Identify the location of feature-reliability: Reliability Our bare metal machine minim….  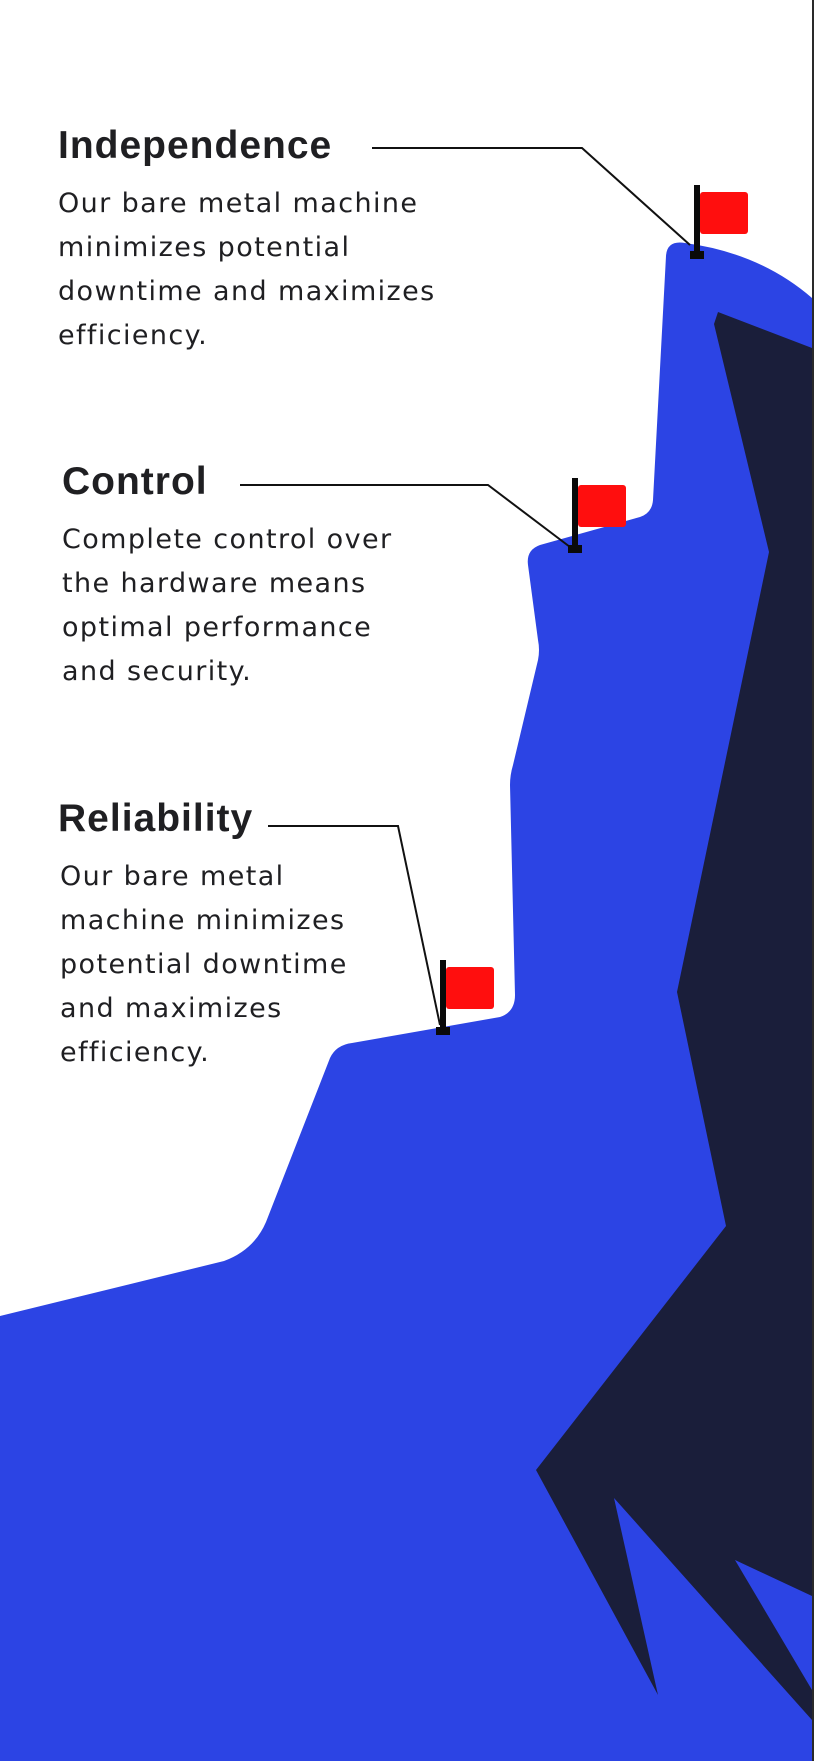
(218, 936).